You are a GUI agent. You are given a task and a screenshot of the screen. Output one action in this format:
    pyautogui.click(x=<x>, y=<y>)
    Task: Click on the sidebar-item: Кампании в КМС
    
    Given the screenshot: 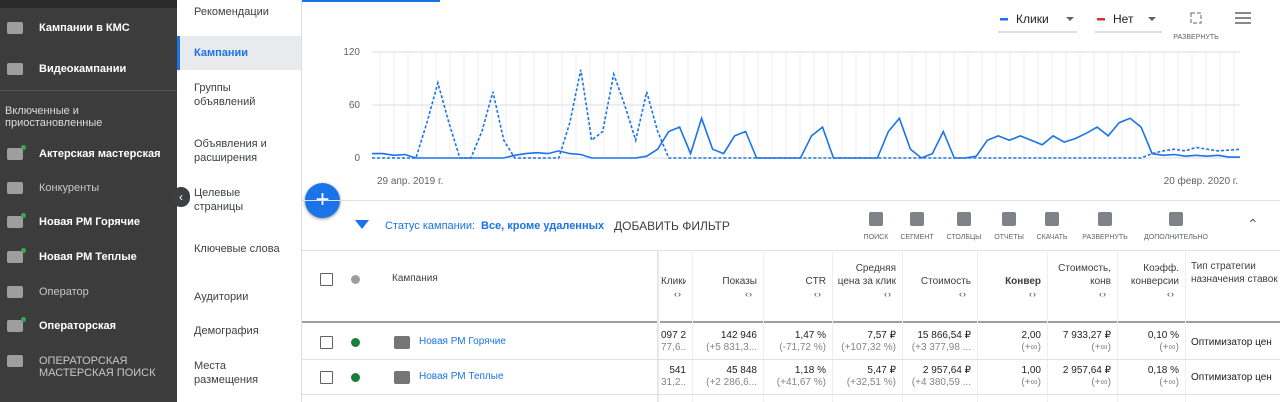 What is the action you would take?
    pyautogui.click(x=84, y=28)
    